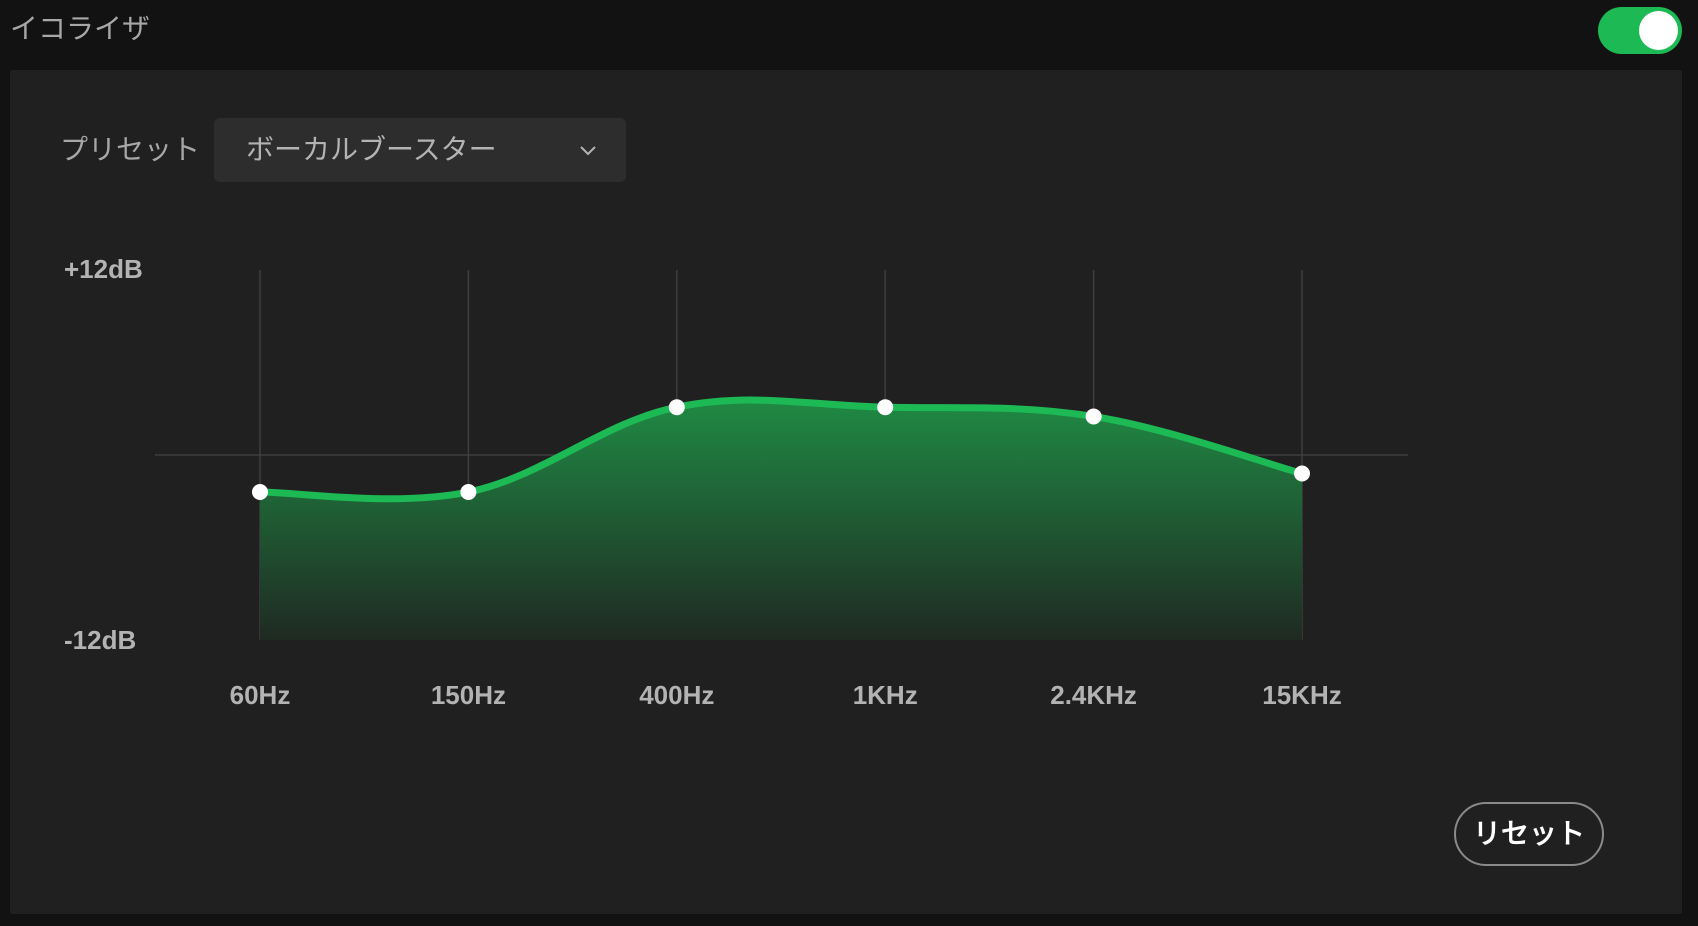 The width and height of the screenshot is (1698, 926). Describe the element at coordinates (588, 151) in the screenshot. I see `chevron-down-icon` at that location.